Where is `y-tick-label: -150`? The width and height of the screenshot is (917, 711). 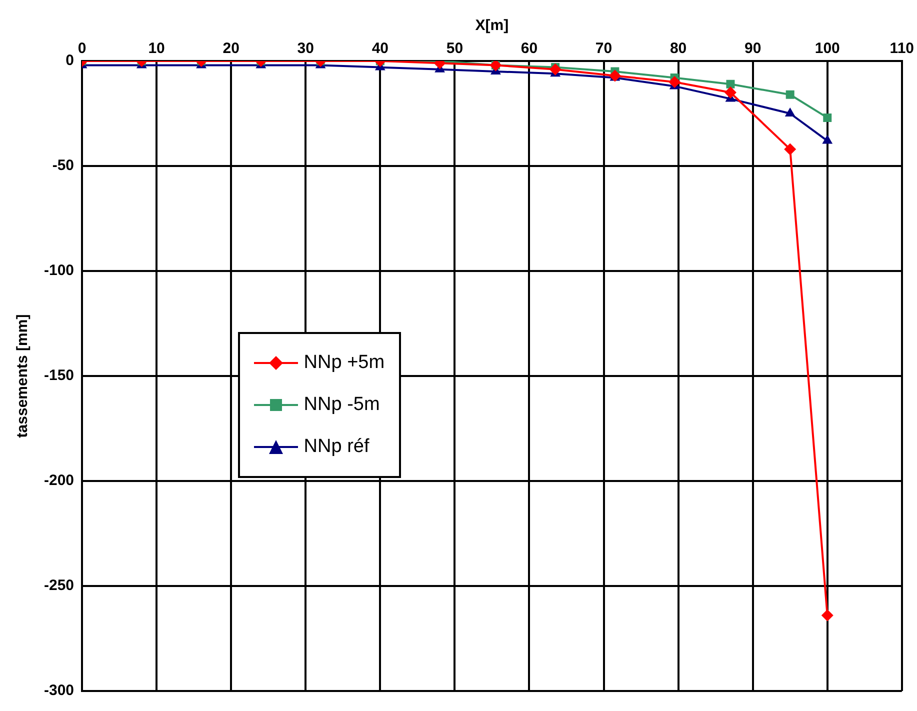
y-tick-label: -150 is located at coordinates (59, 375).